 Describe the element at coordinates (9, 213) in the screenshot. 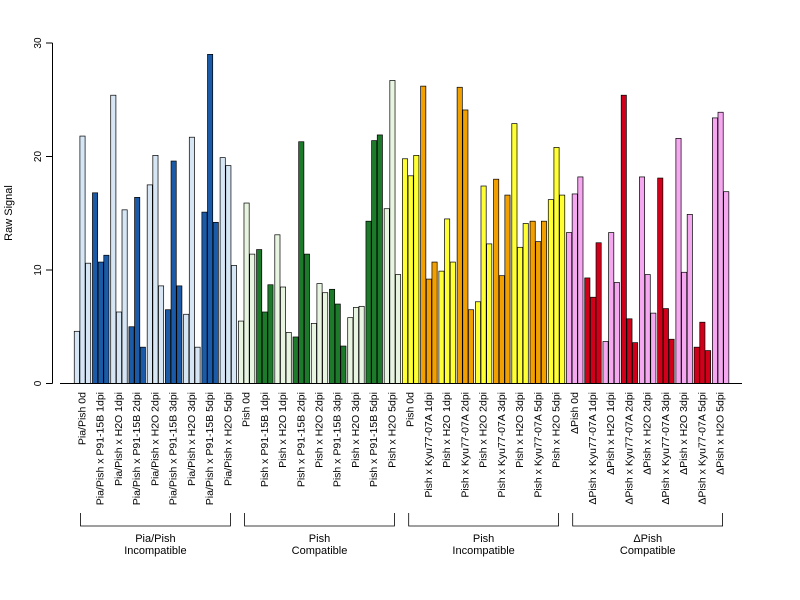

I see `y-axis-label: Raw Signal` at that location.